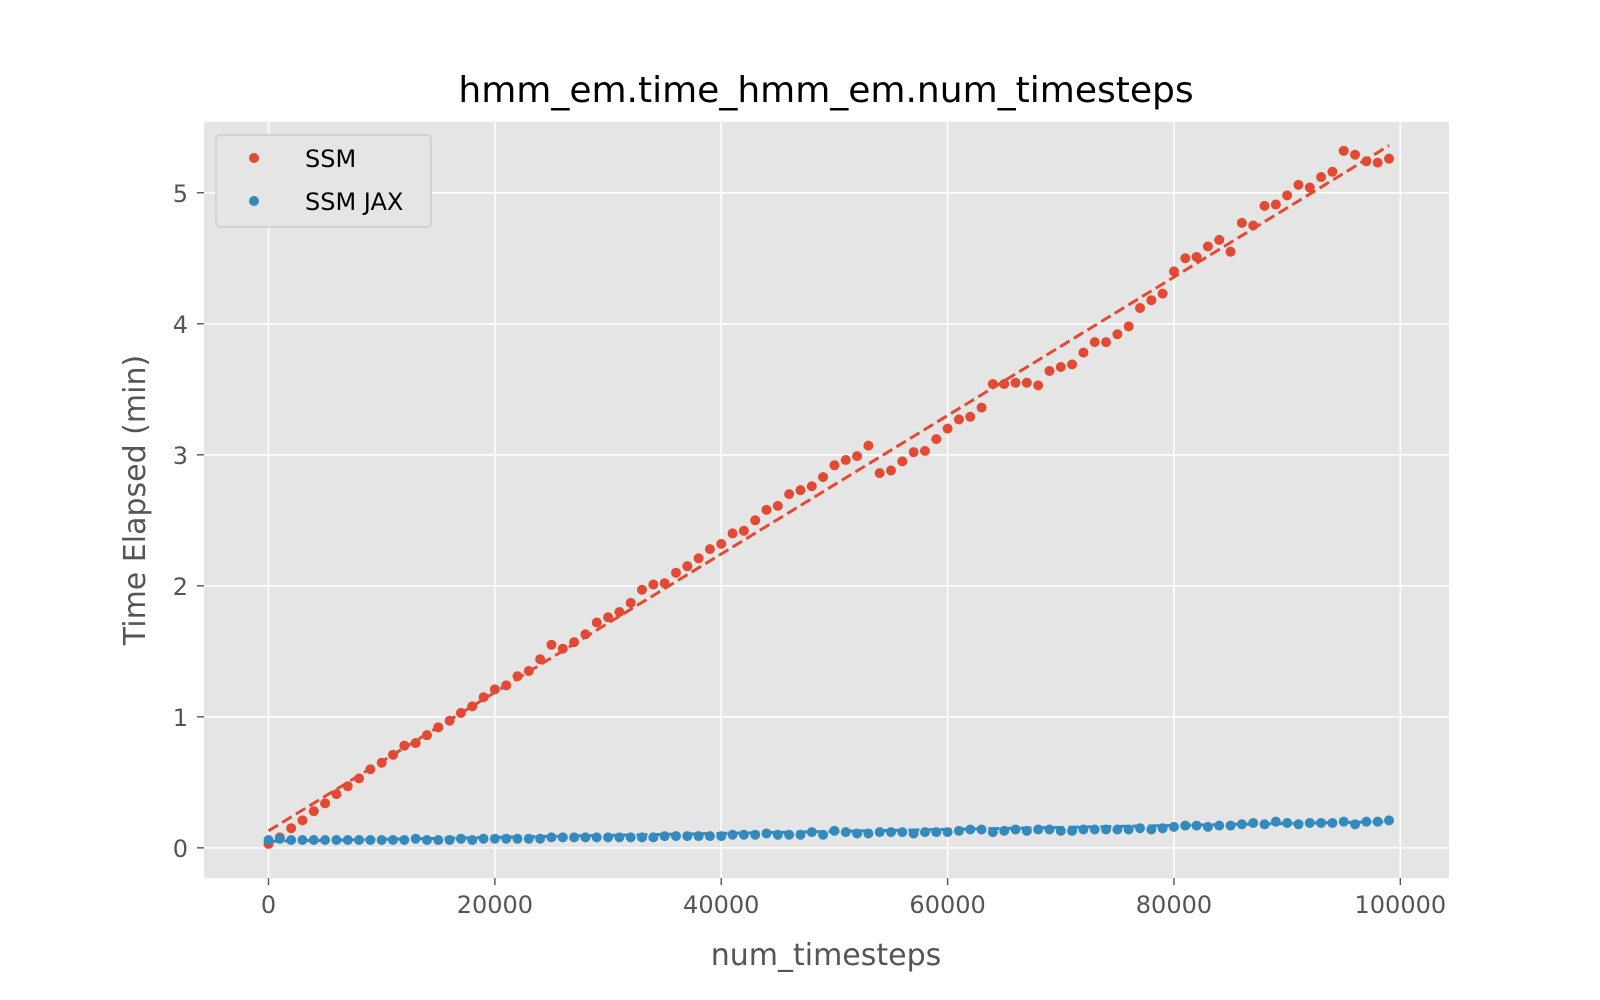  I want to click on y-axis-ticks: 0 1 2 3 4 5, so click(188, 521).